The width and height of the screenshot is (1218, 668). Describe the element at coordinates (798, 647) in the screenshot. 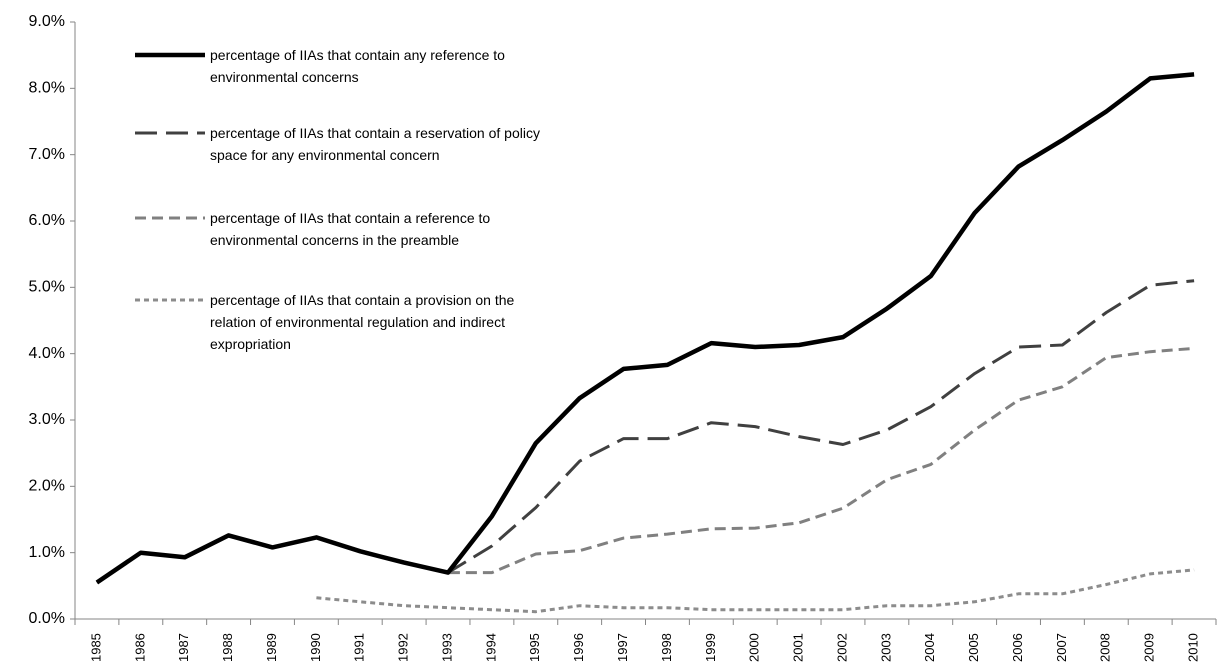

I see `x-tick-label: 2001` at that location.